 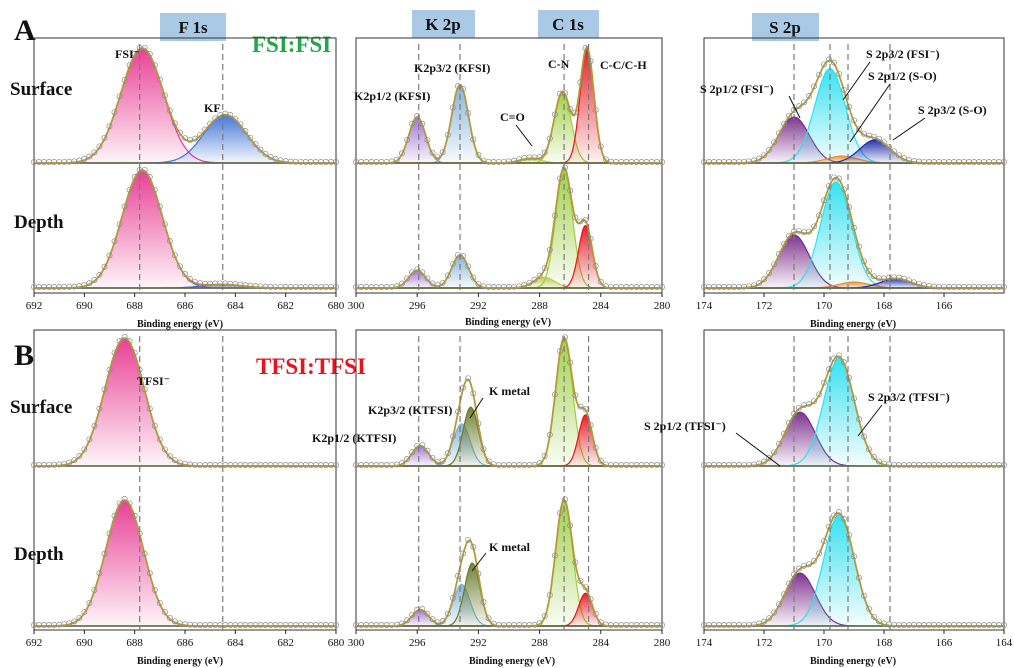 I want to click on tag-c1s-box, so click(x=568, y=24).